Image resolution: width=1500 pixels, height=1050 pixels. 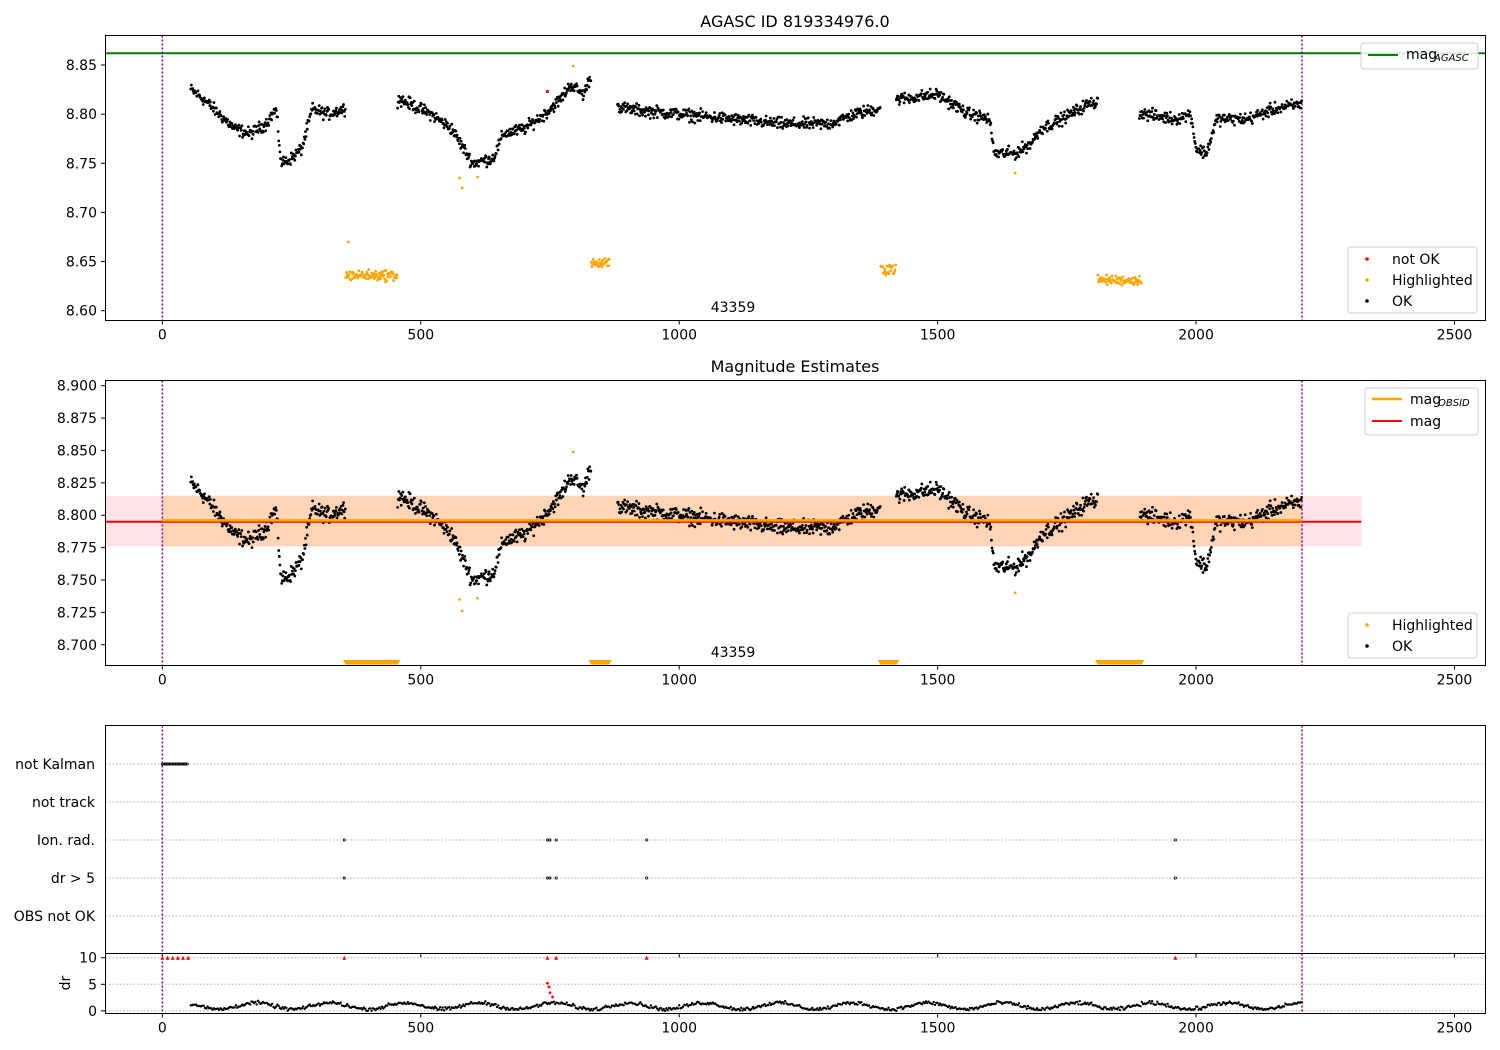 I want to click on x-tick-label: 2500, so click(x=1455, y=336).